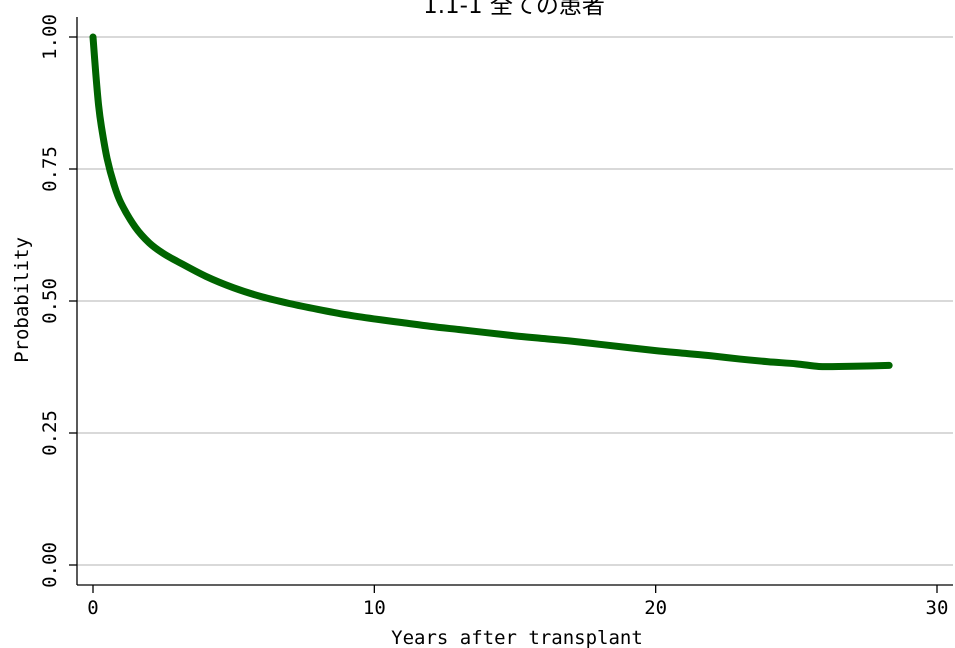  What do you see at coordinates (517, 637) in the screenshot?
I see `x-axis-label: Years after transplant` at bounding box center [517, 637].